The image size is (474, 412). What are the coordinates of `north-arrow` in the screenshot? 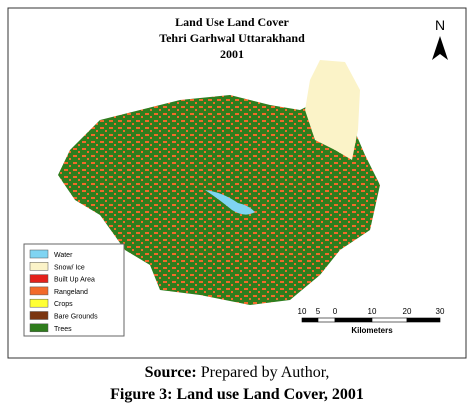 It's located at (440, 48).